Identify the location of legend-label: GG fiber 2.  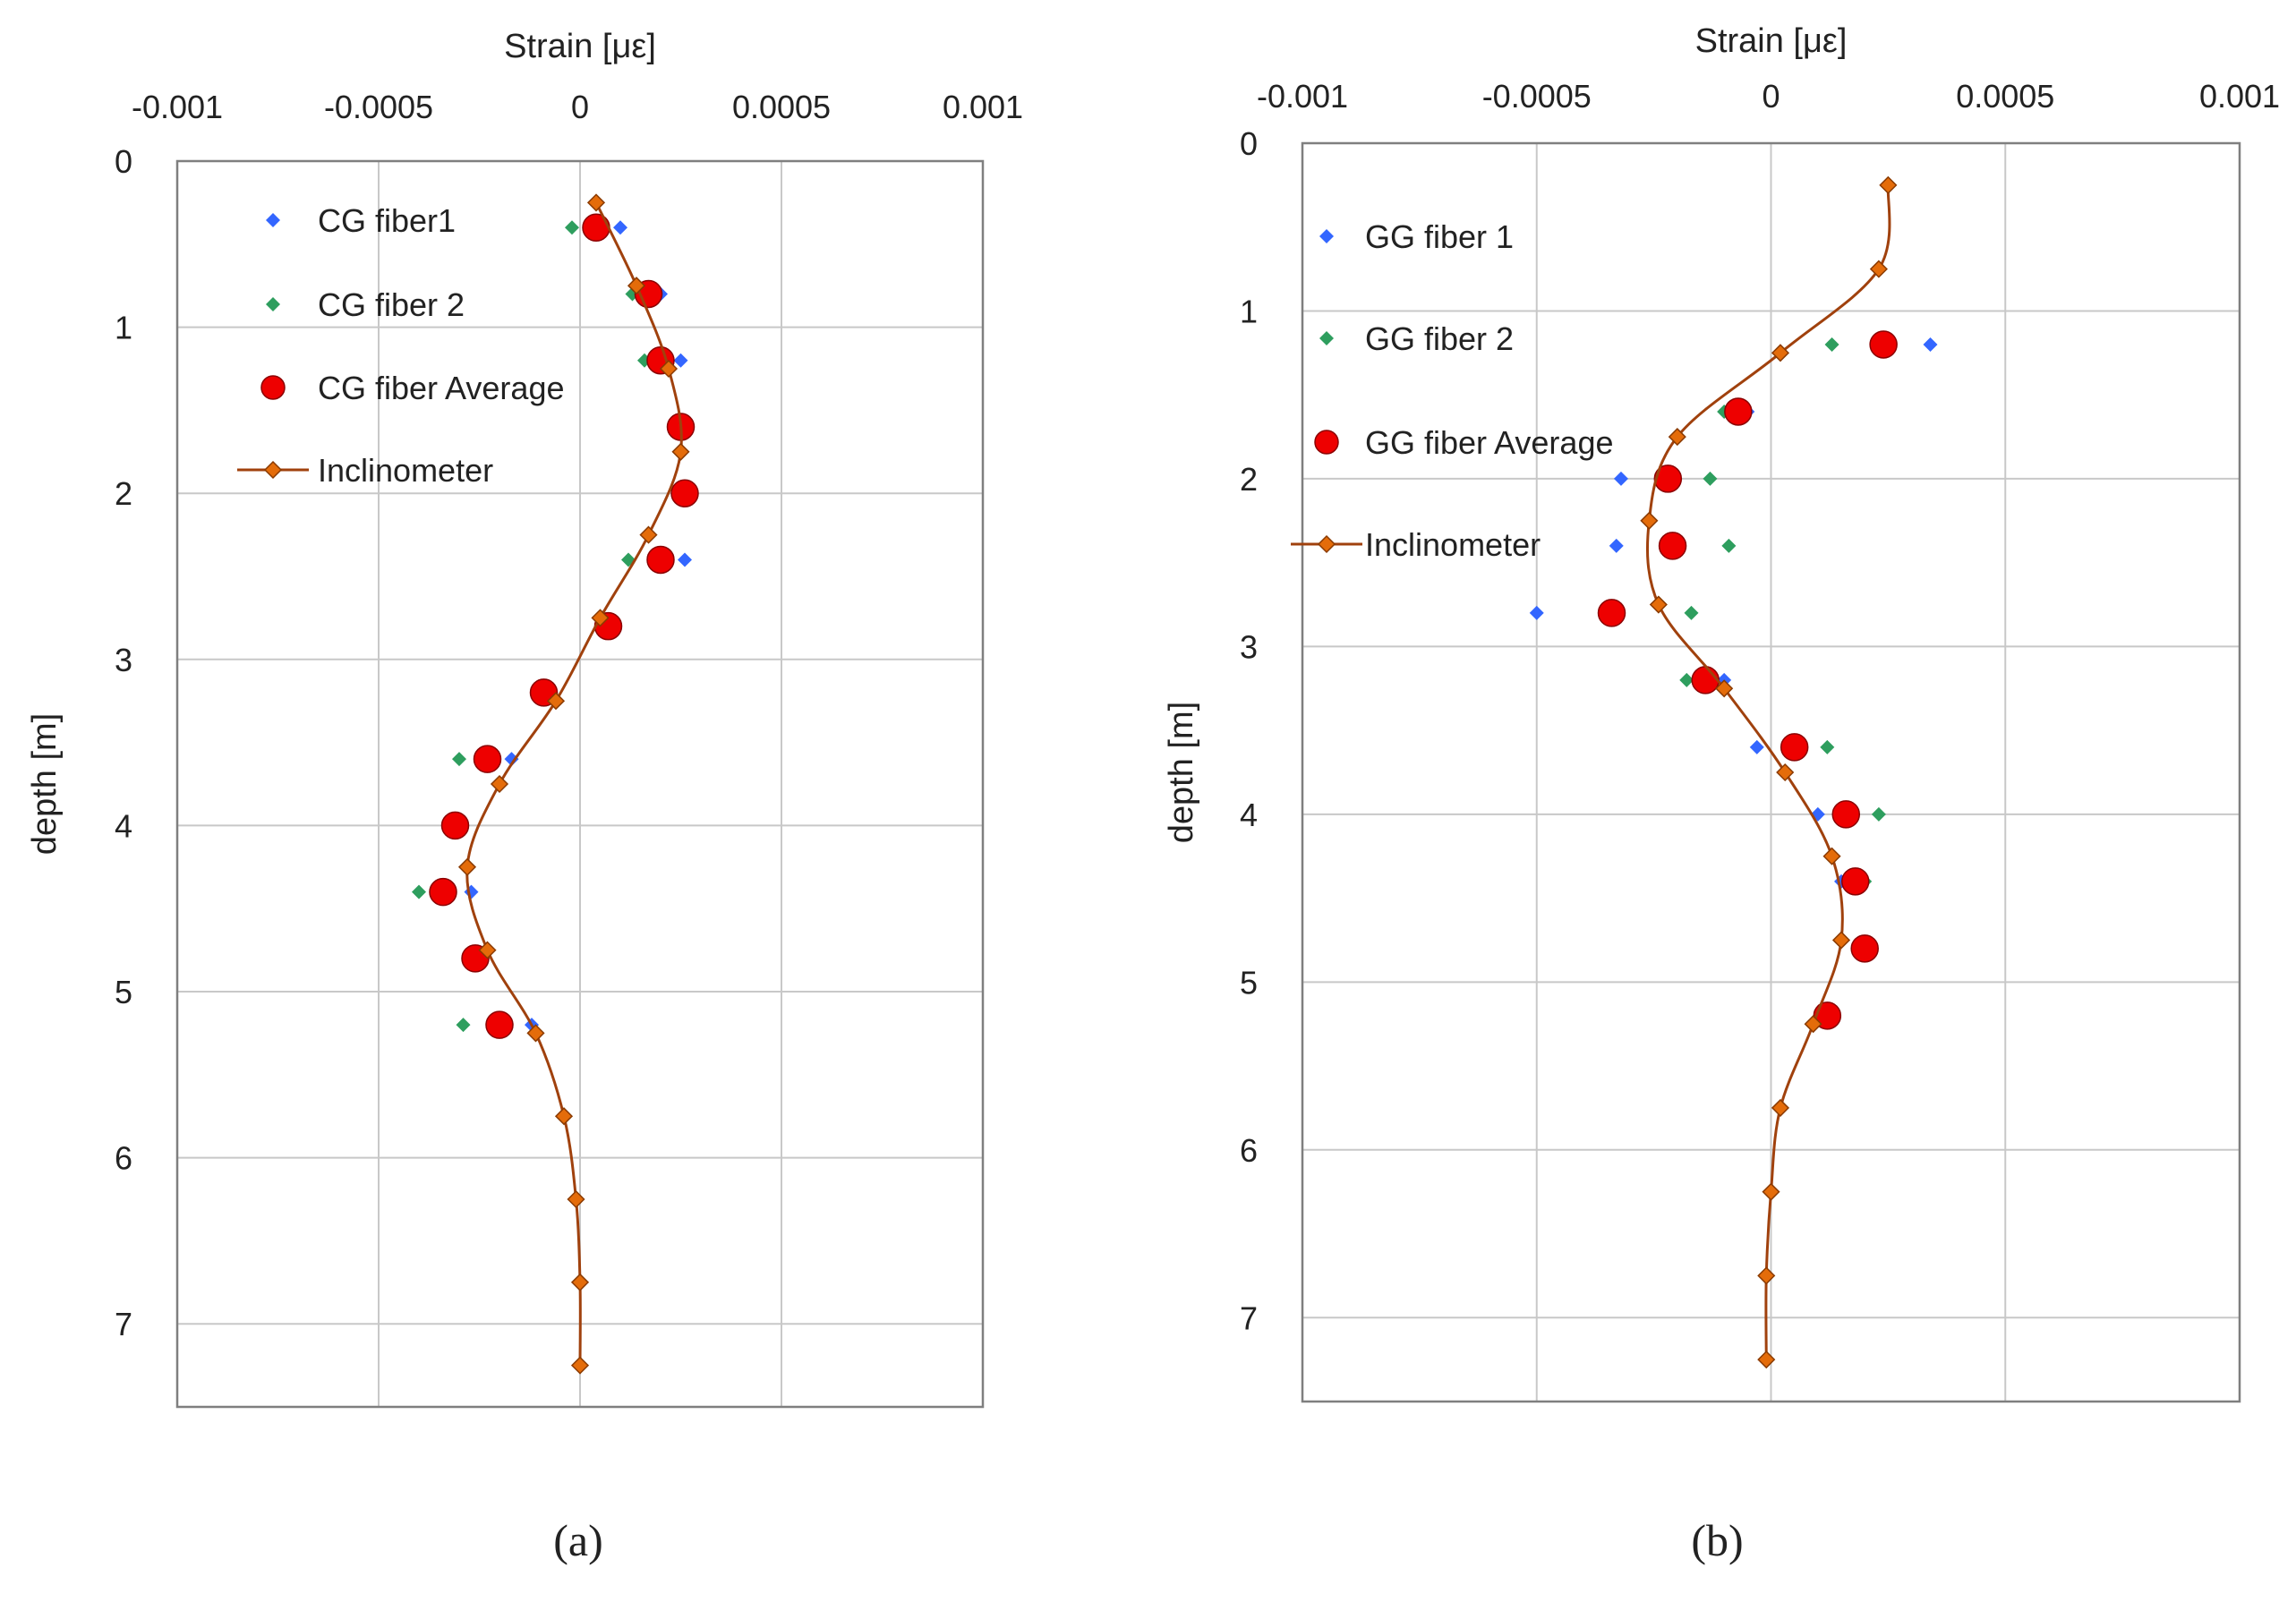
(1439, 339).